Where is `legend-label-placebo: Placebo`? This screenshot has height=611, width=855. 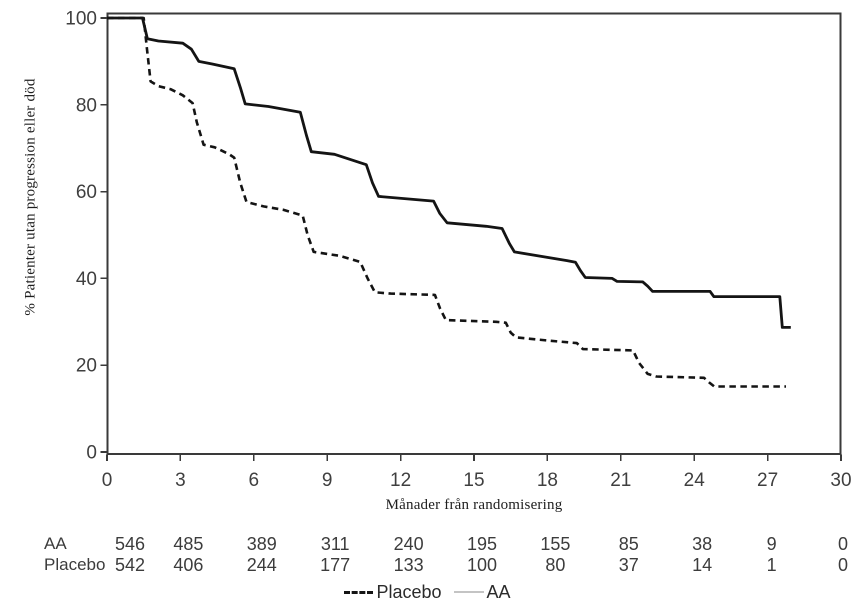
legend-label-placebo: Placebo is located at coordinates (409, 591).